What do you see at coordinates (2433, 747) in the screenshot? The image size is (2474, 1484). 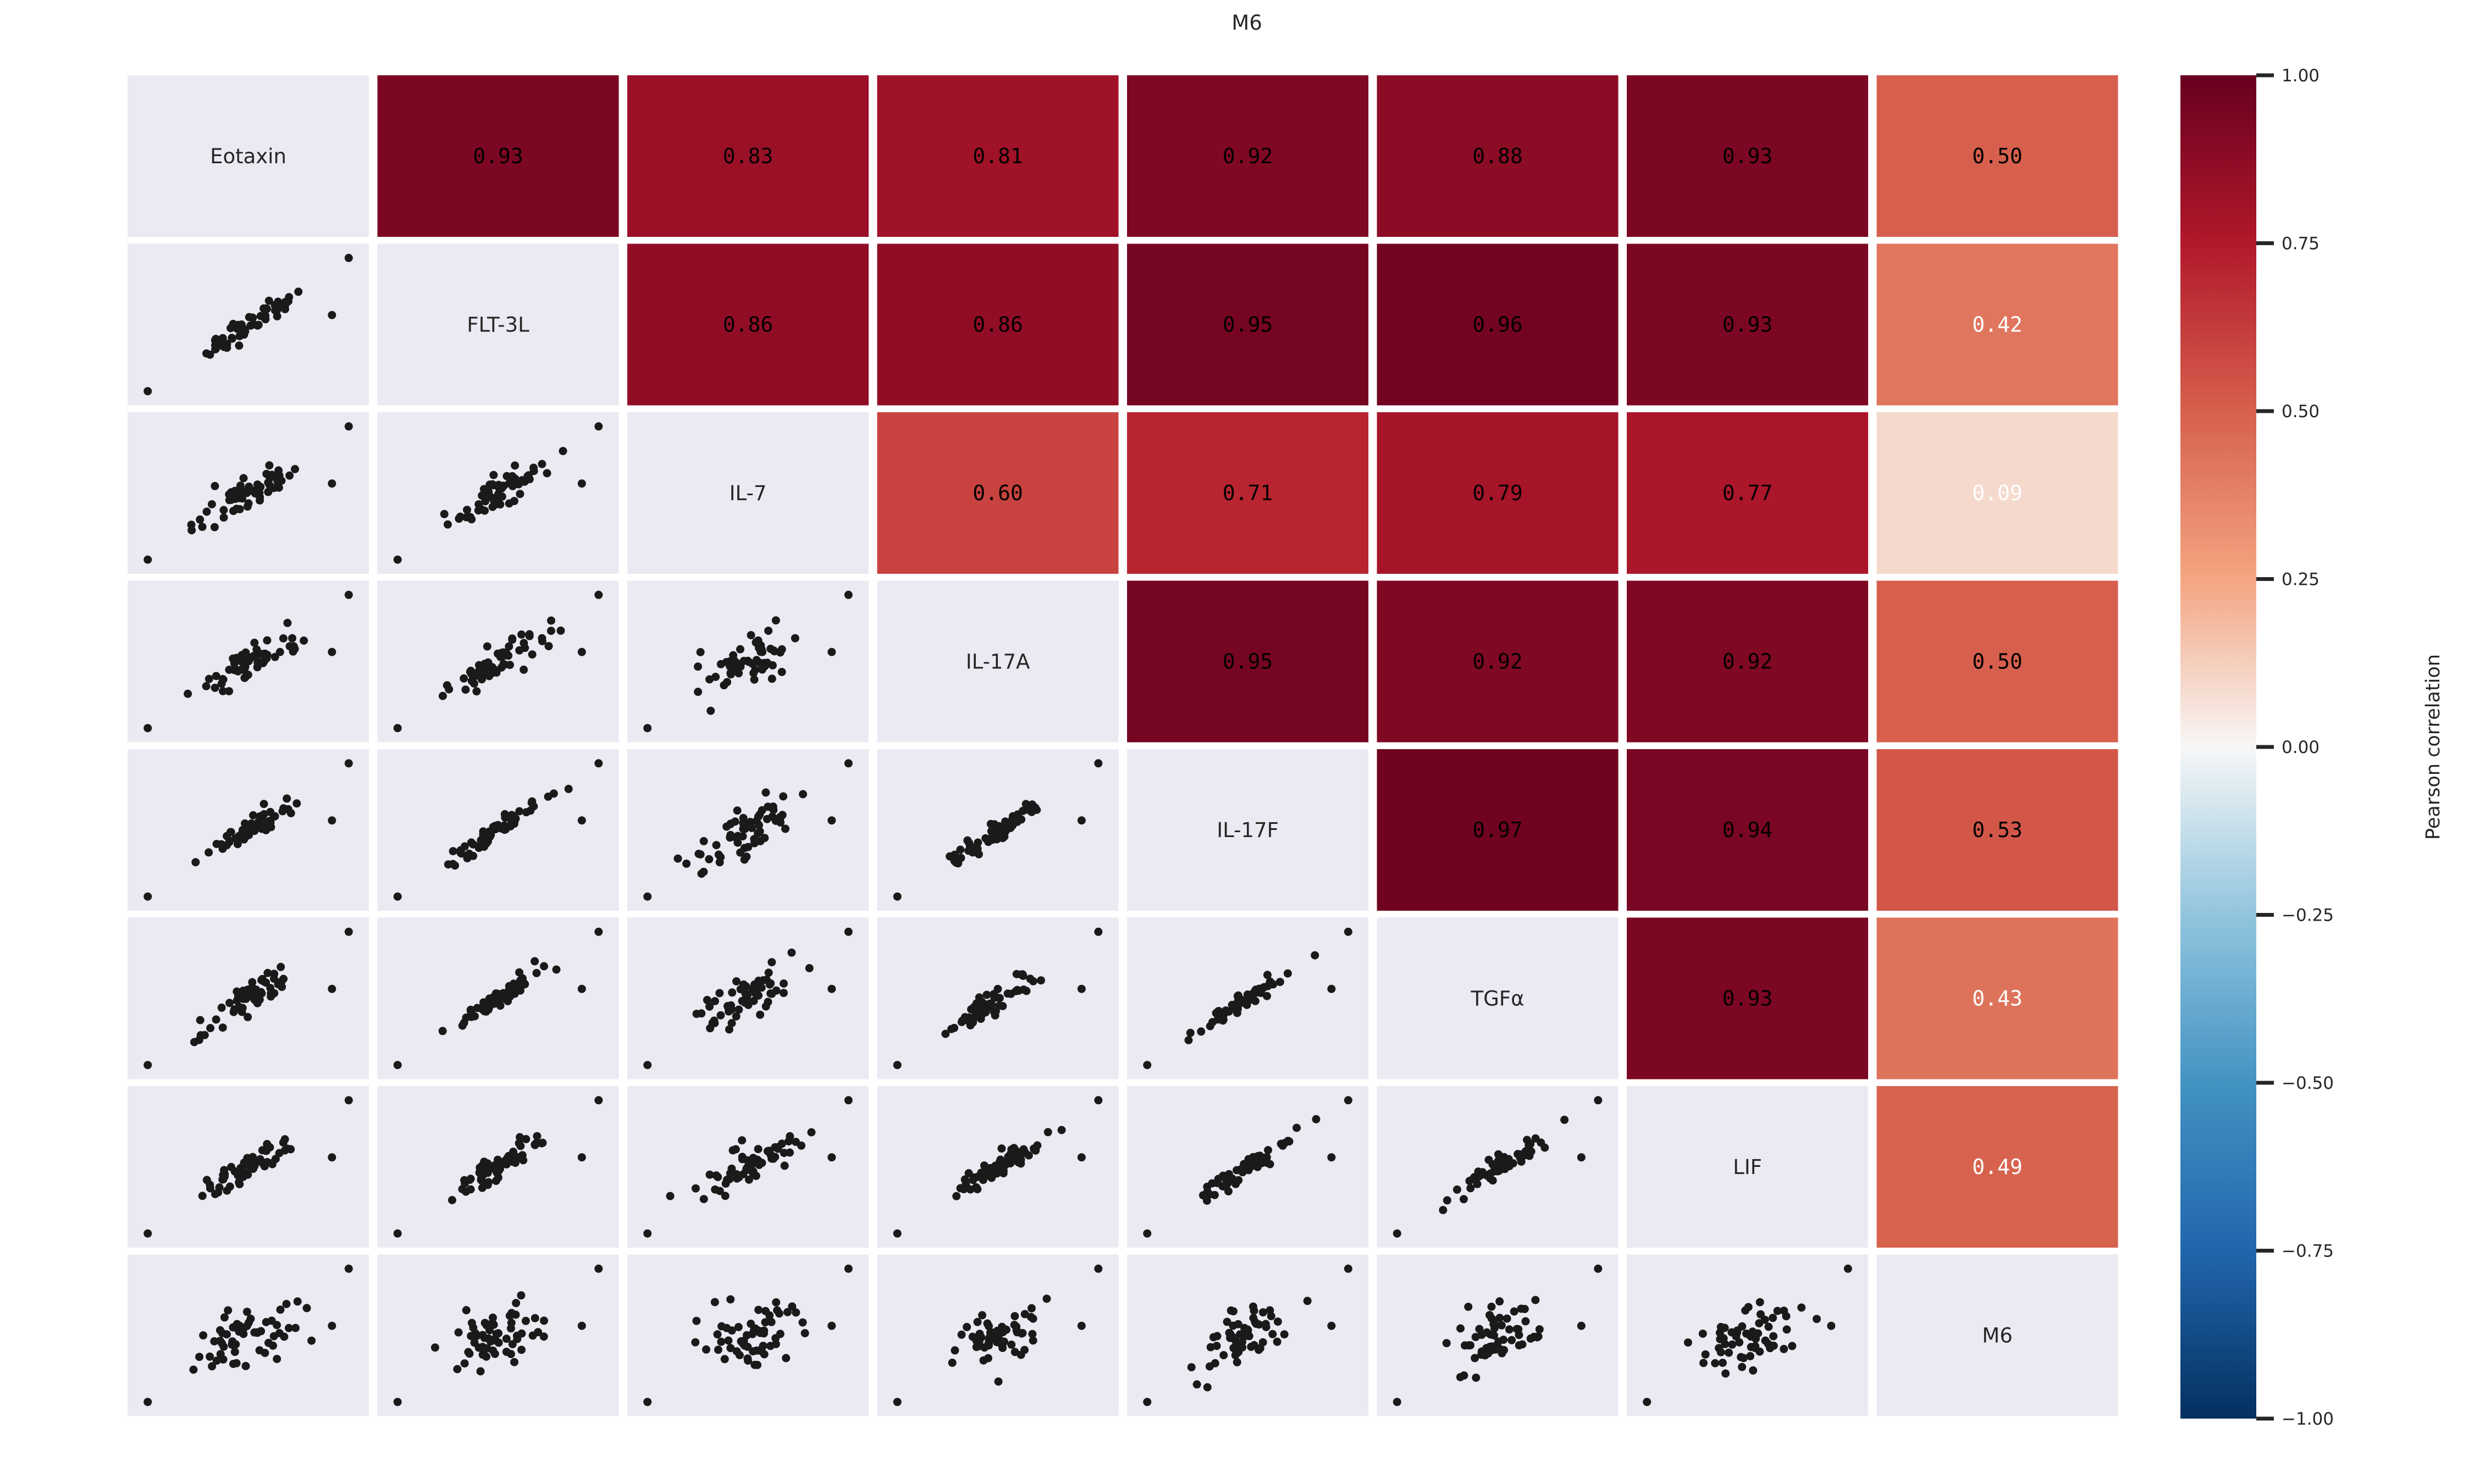 I see `colorbar-label: Pearson correlation` at bounding box center [2433, 747].